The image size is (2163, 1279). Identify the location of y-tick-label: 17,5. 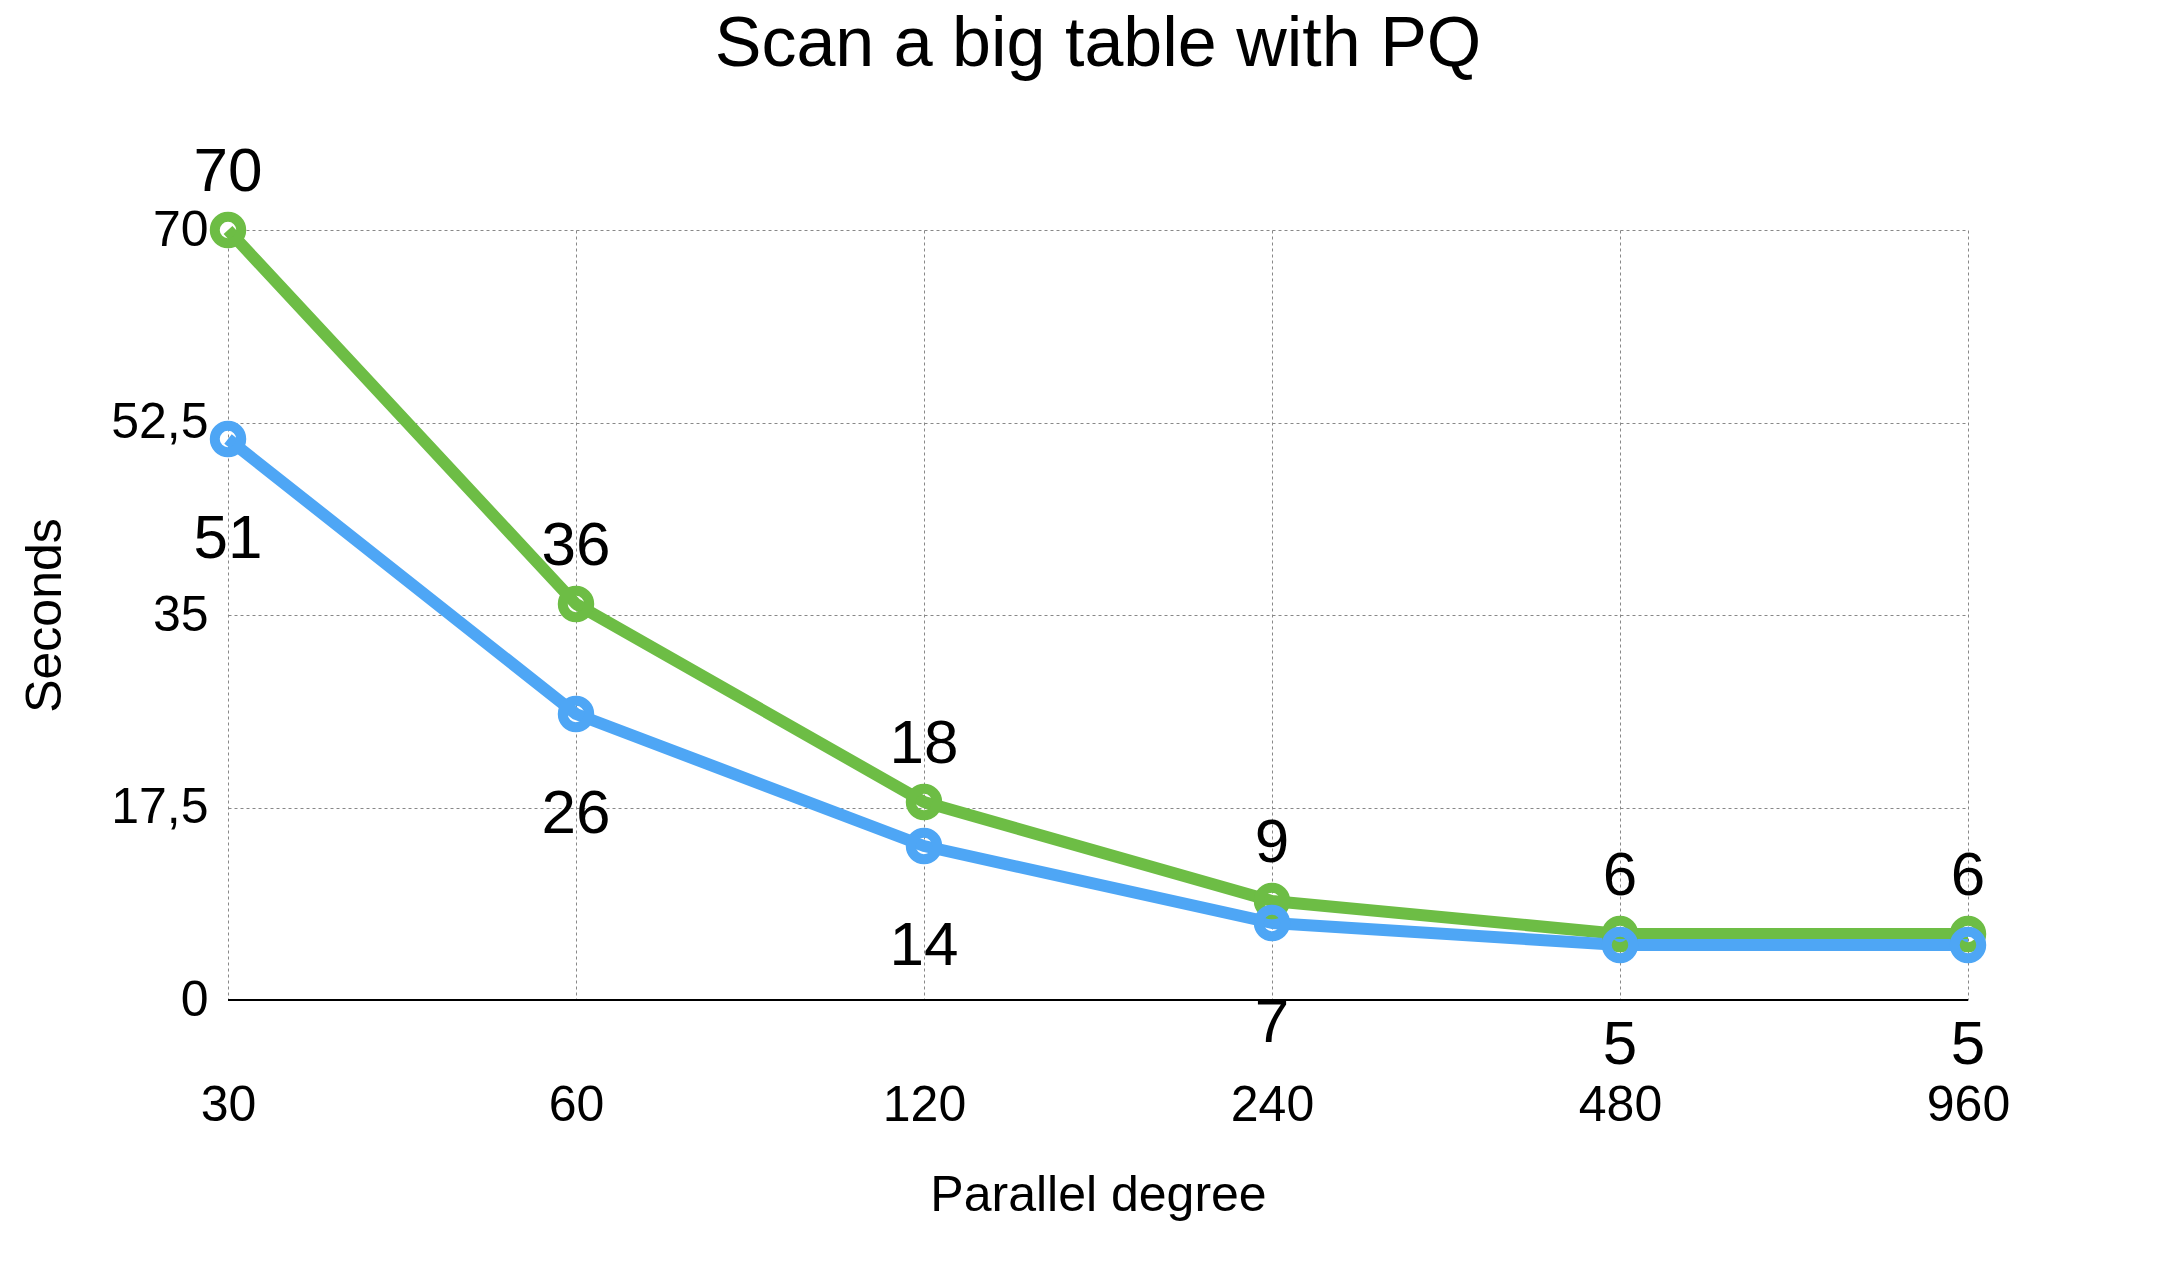
(160, 806).